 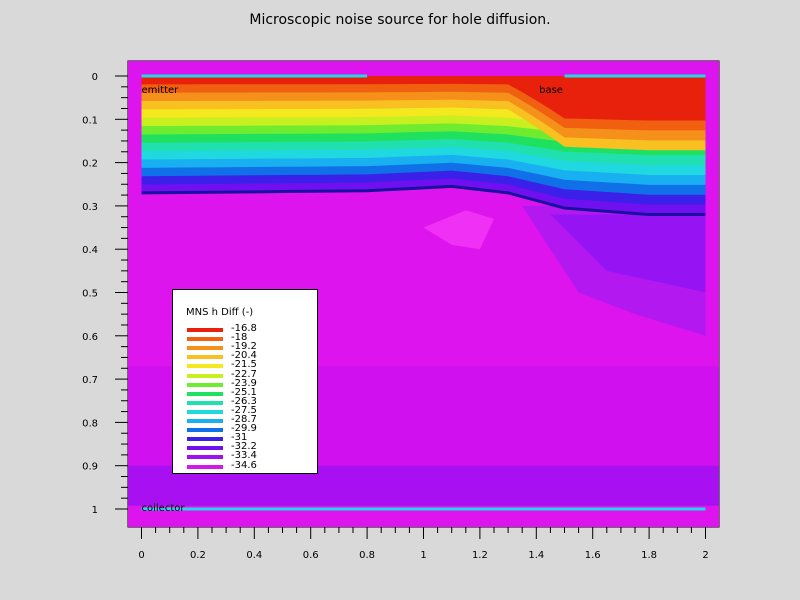 I want to click on legend-entry: -32.2, so click(x=252, y=447).